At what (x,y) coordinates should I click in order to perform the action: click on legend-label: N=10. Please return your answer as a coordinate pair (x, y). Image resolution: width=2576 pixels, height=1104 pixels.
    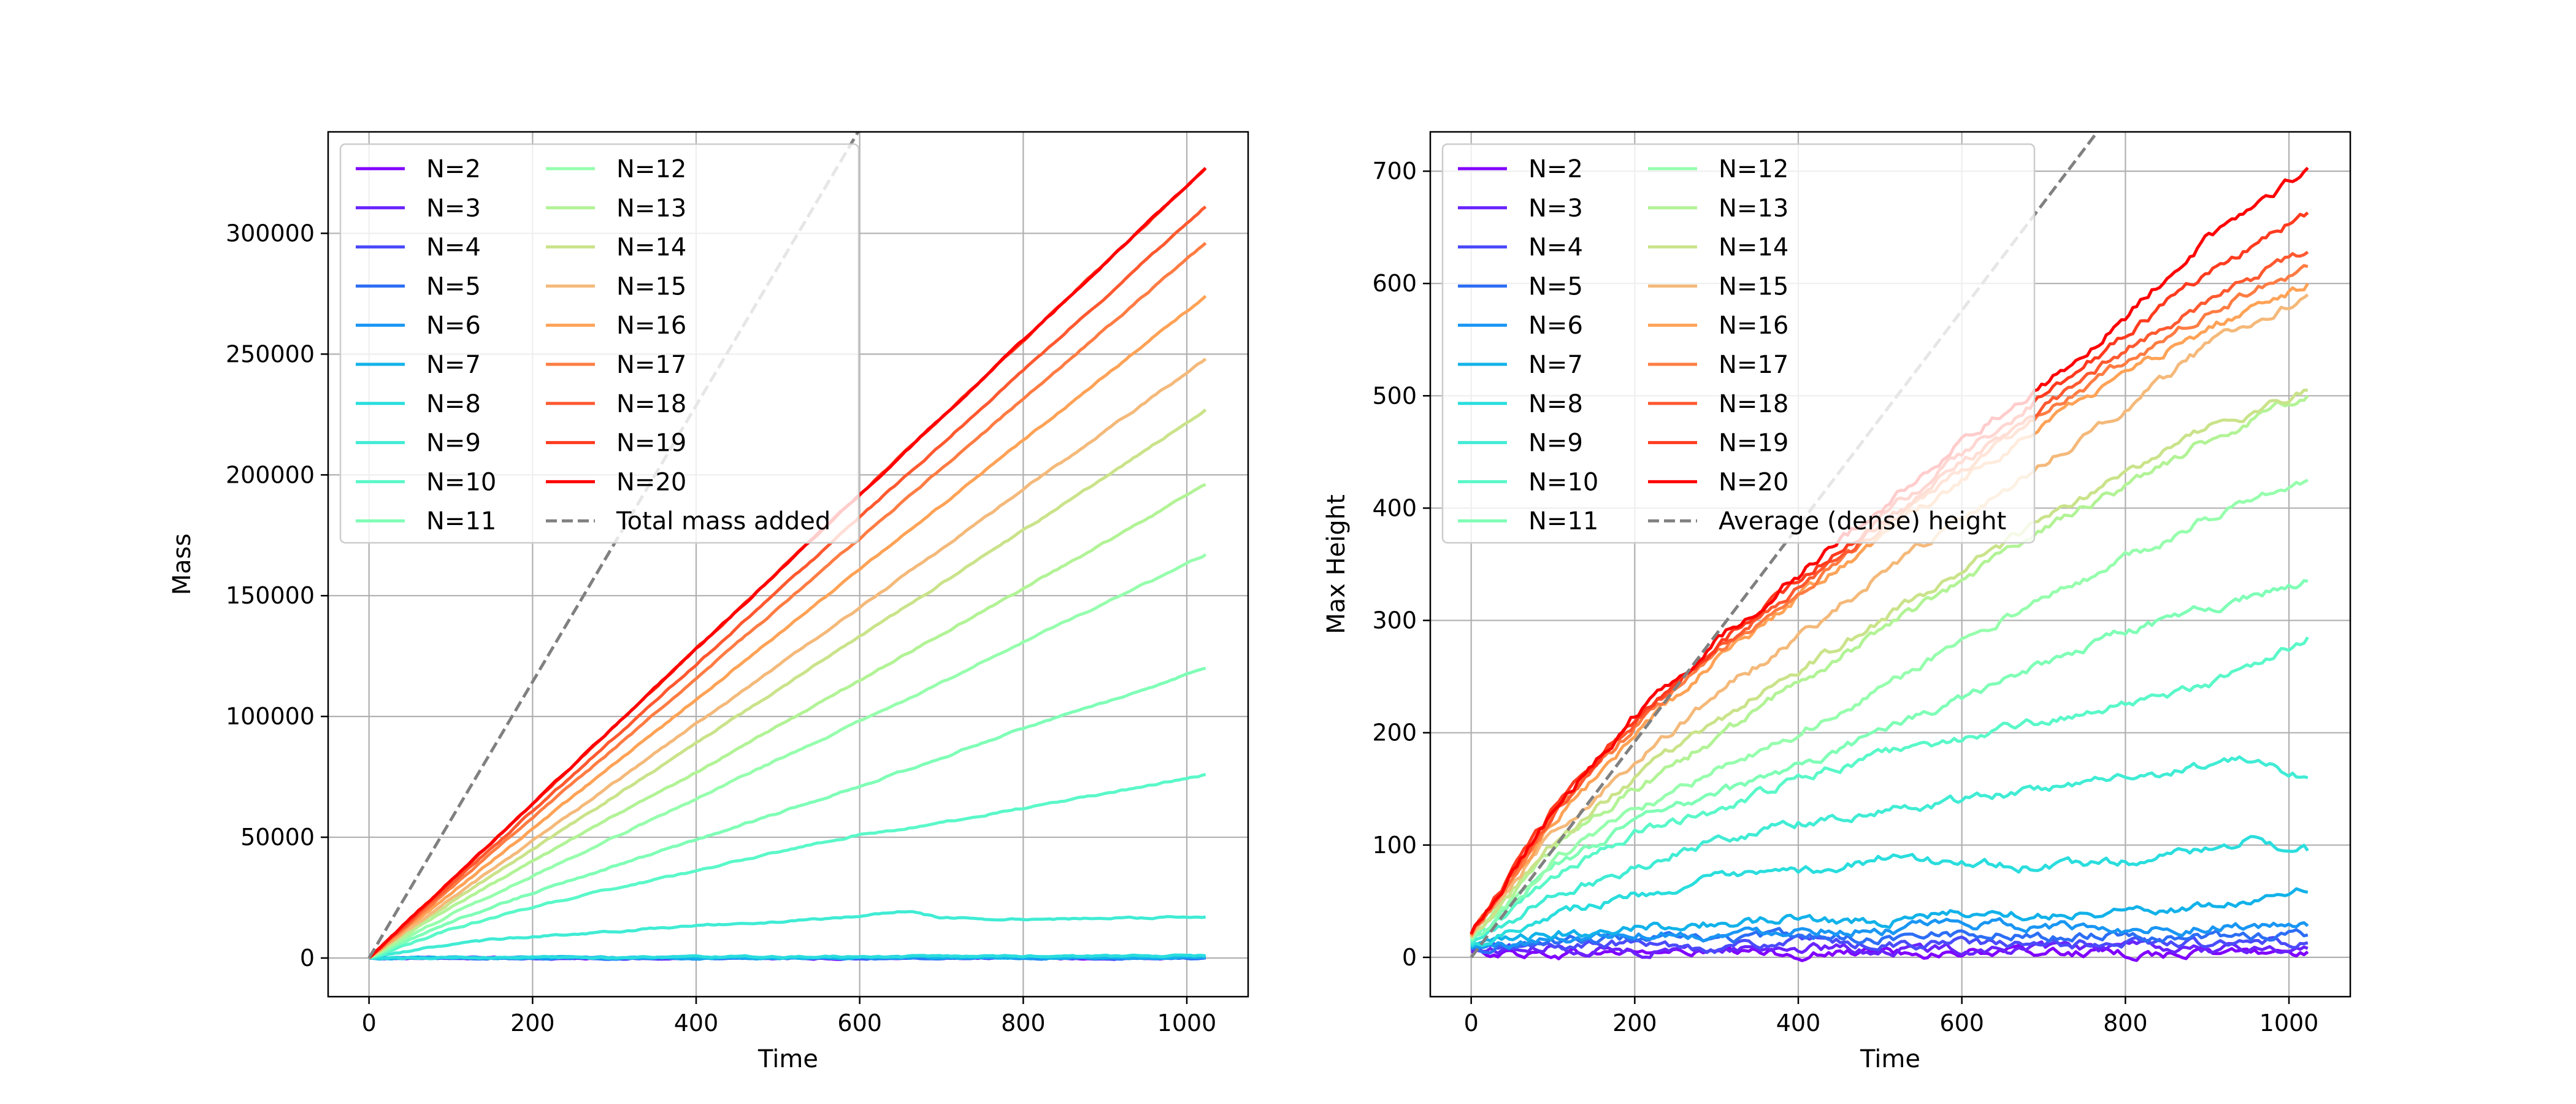
    Looking at the image, I should click on (1563, 482).